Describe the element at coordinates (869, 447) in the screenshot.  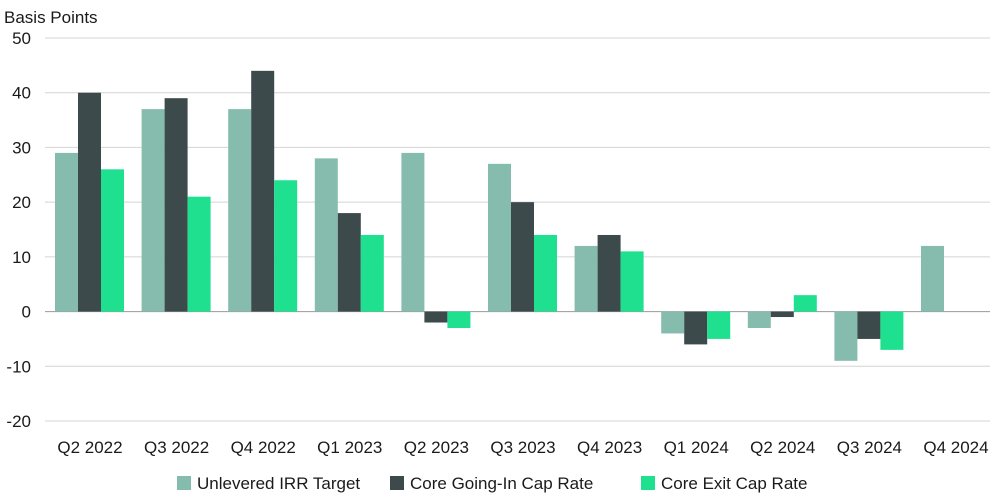
I see `x-tick-label: Q3 2024` at that location.